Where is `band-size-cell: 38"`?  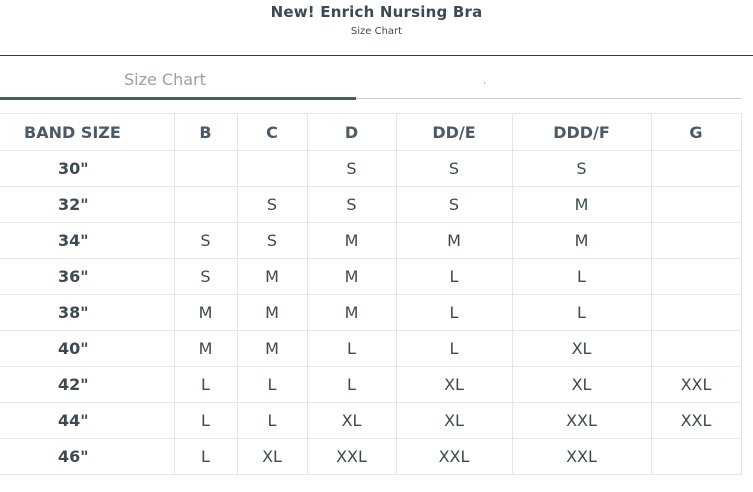
band-size-cell: 38" is located at coordinates (87, 312).